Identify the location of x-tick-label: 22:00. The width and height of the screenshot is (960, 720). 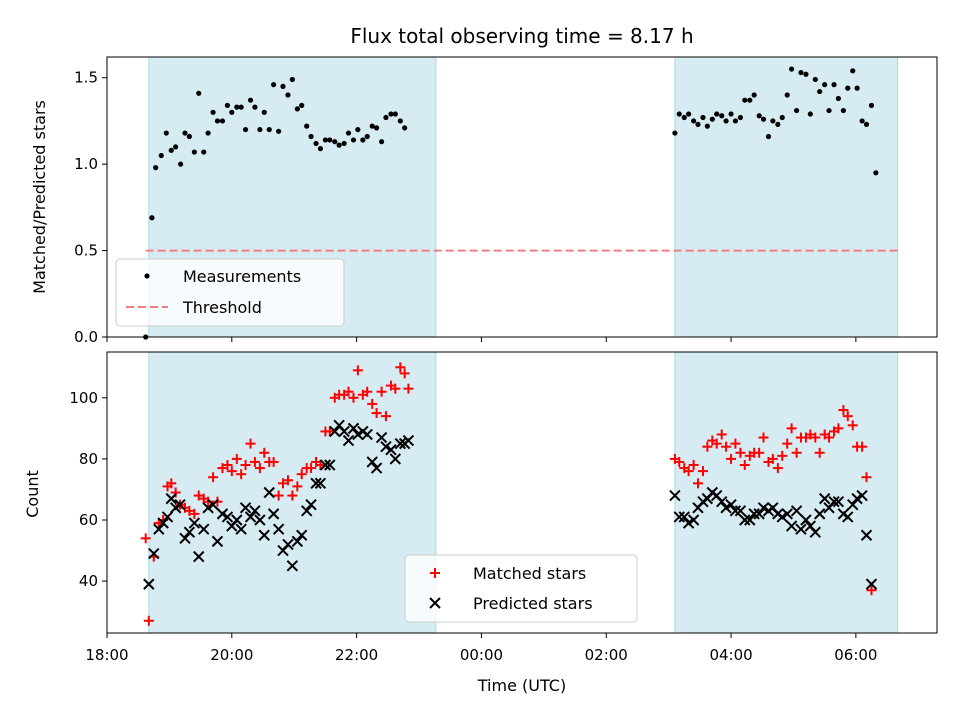
(356, 655).